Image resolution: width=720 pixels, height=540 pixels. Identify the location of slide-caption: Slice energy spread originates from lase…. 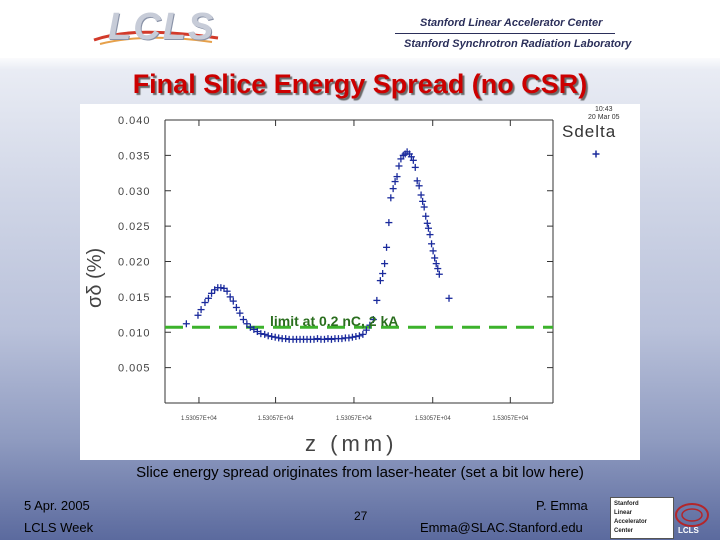
(360, 472).